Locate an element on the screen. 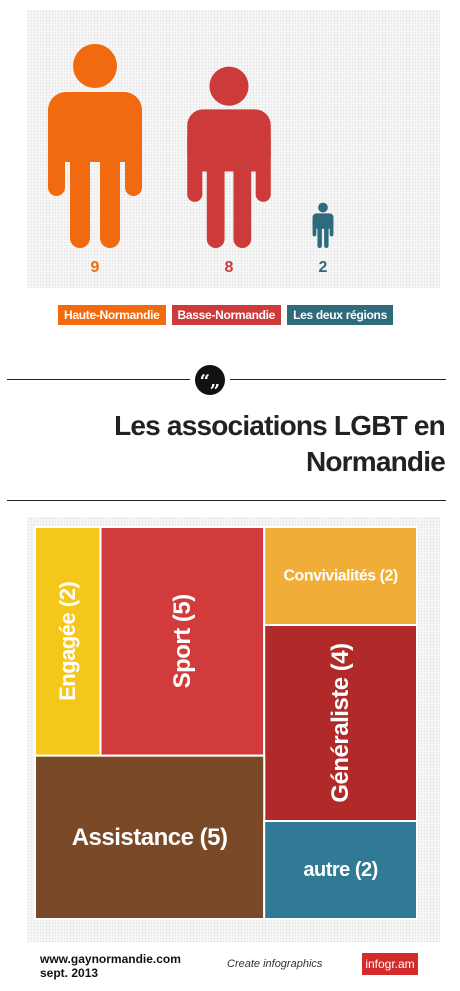 The height and width of the screenshot is (991, 460). treemap-label-4: Assistance (5) is located at coordinates (150, 837).